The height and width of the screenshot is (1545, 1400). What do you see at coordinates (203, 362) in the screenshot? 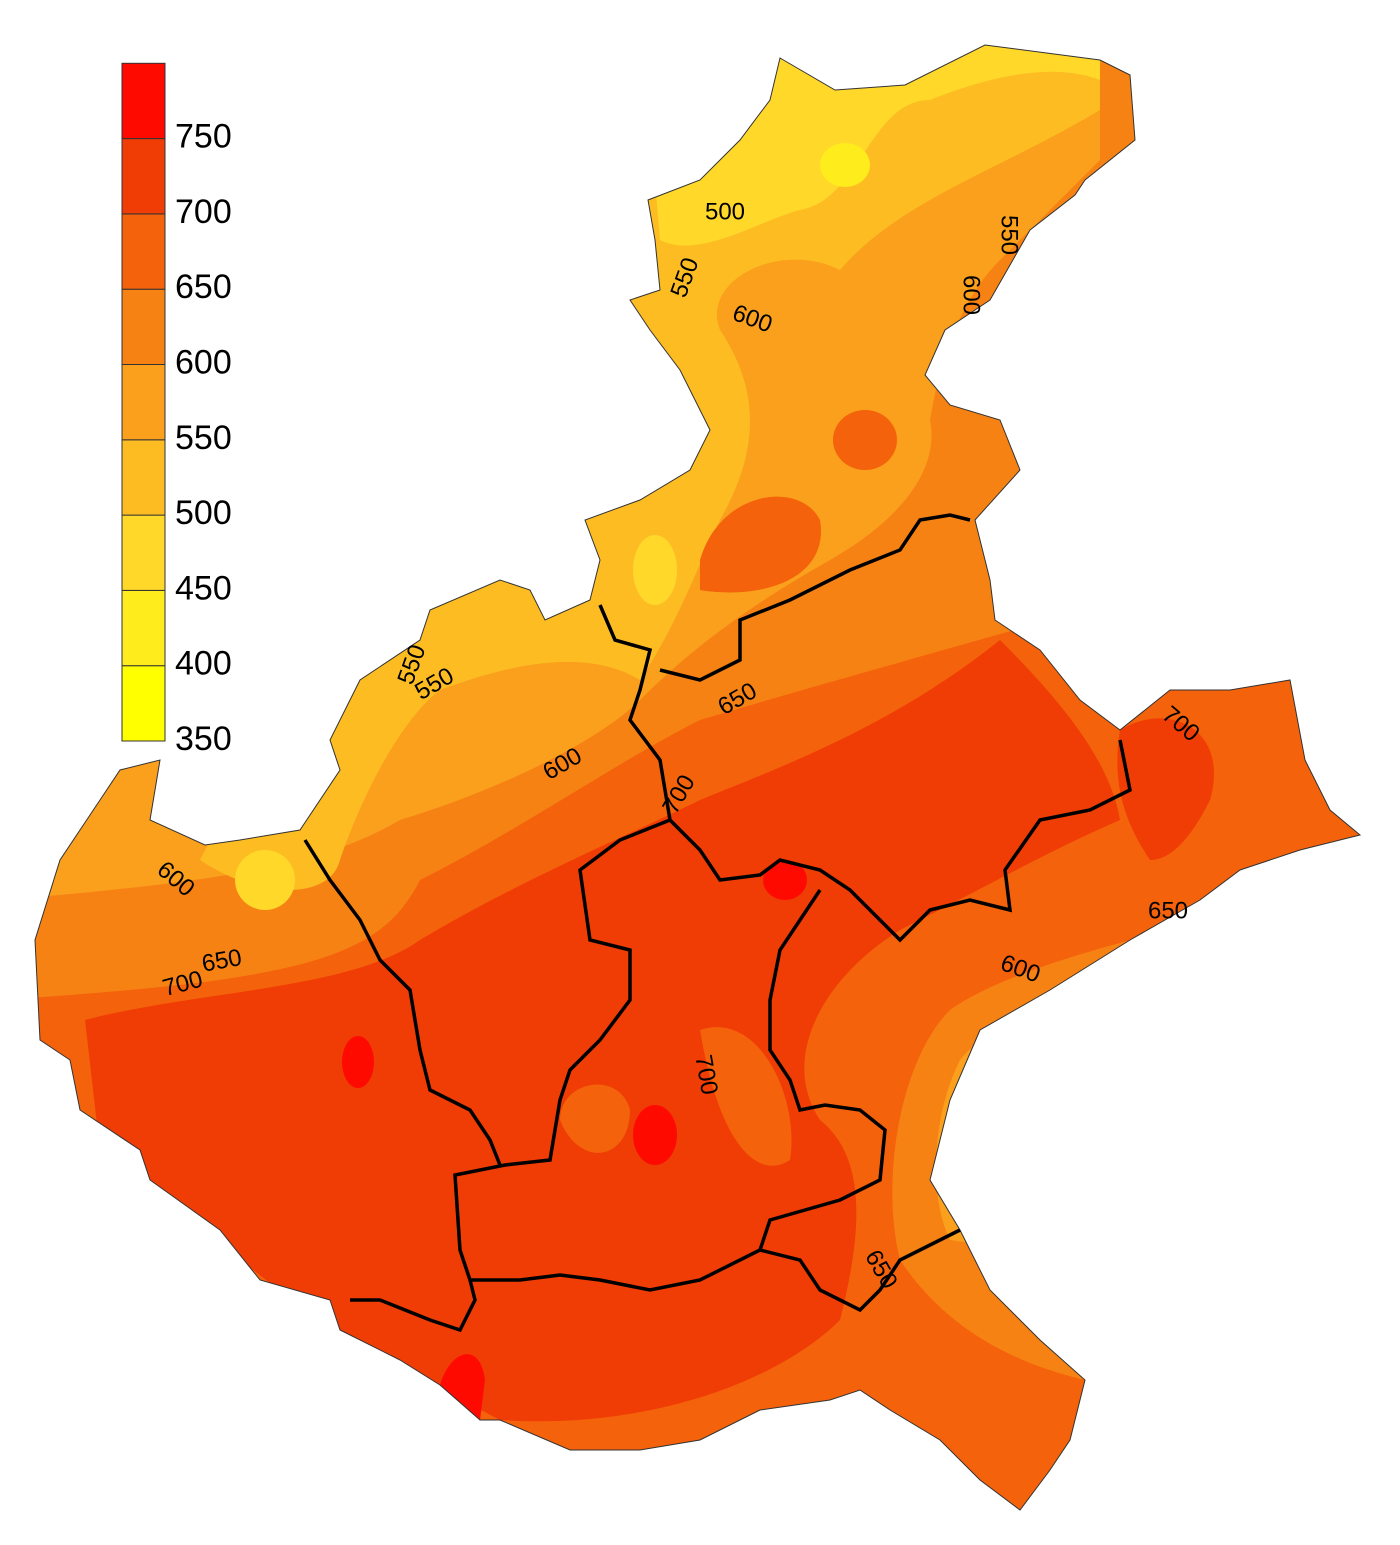
I see `legend-label: 600` at bounding box center [203, 362].